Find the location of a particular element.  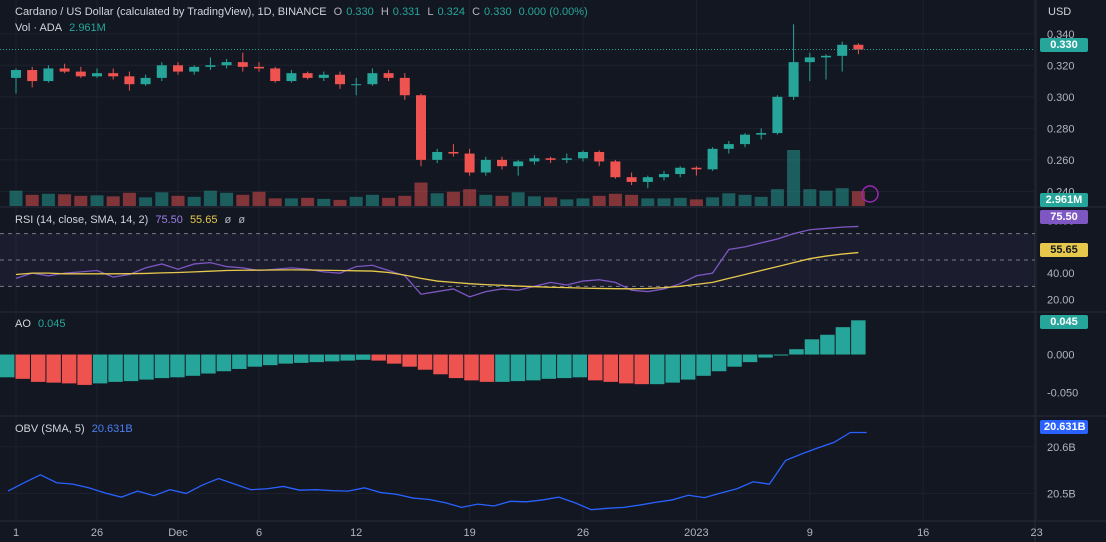

time-tick-label: 1 is located at coordinates (16, 533).